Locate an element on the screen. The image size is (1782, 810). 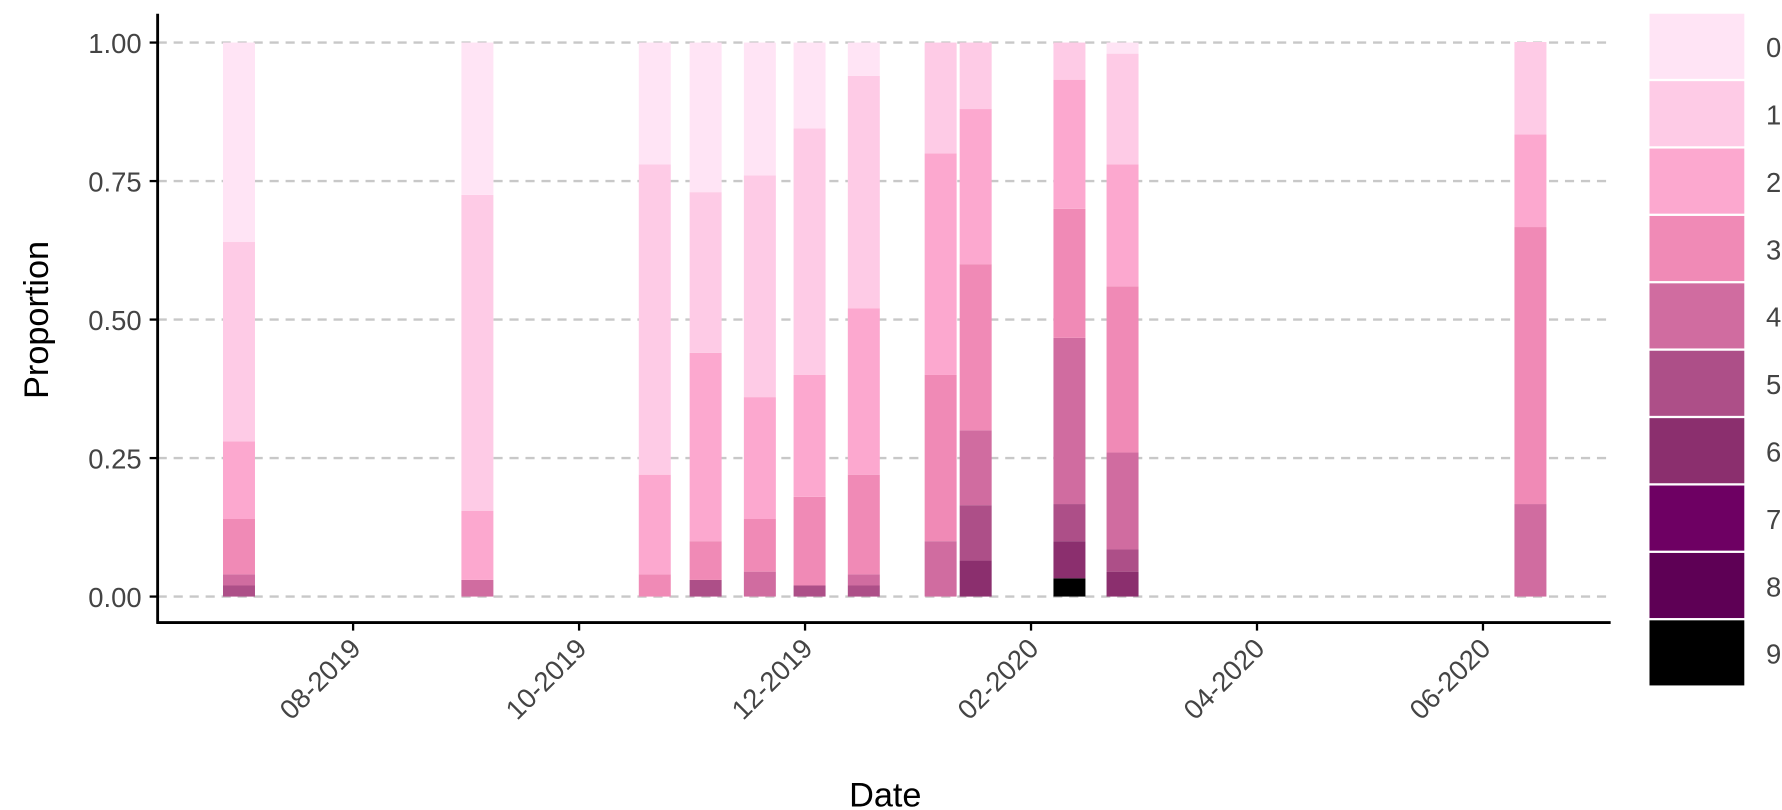
y-tick-label: 0.75 is located at coordinates (114, 181).